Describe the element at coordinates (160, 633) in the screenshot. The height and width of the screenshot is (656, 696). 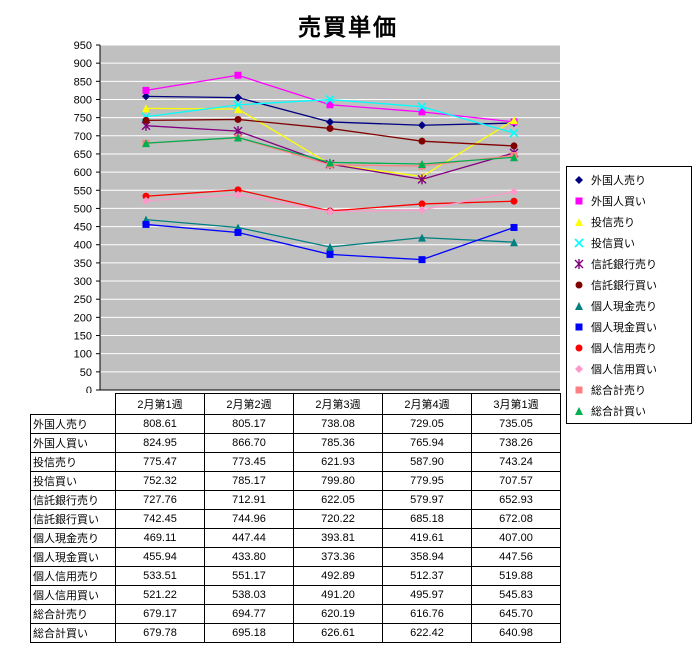
I see `table-cell: 679.78` at that location.